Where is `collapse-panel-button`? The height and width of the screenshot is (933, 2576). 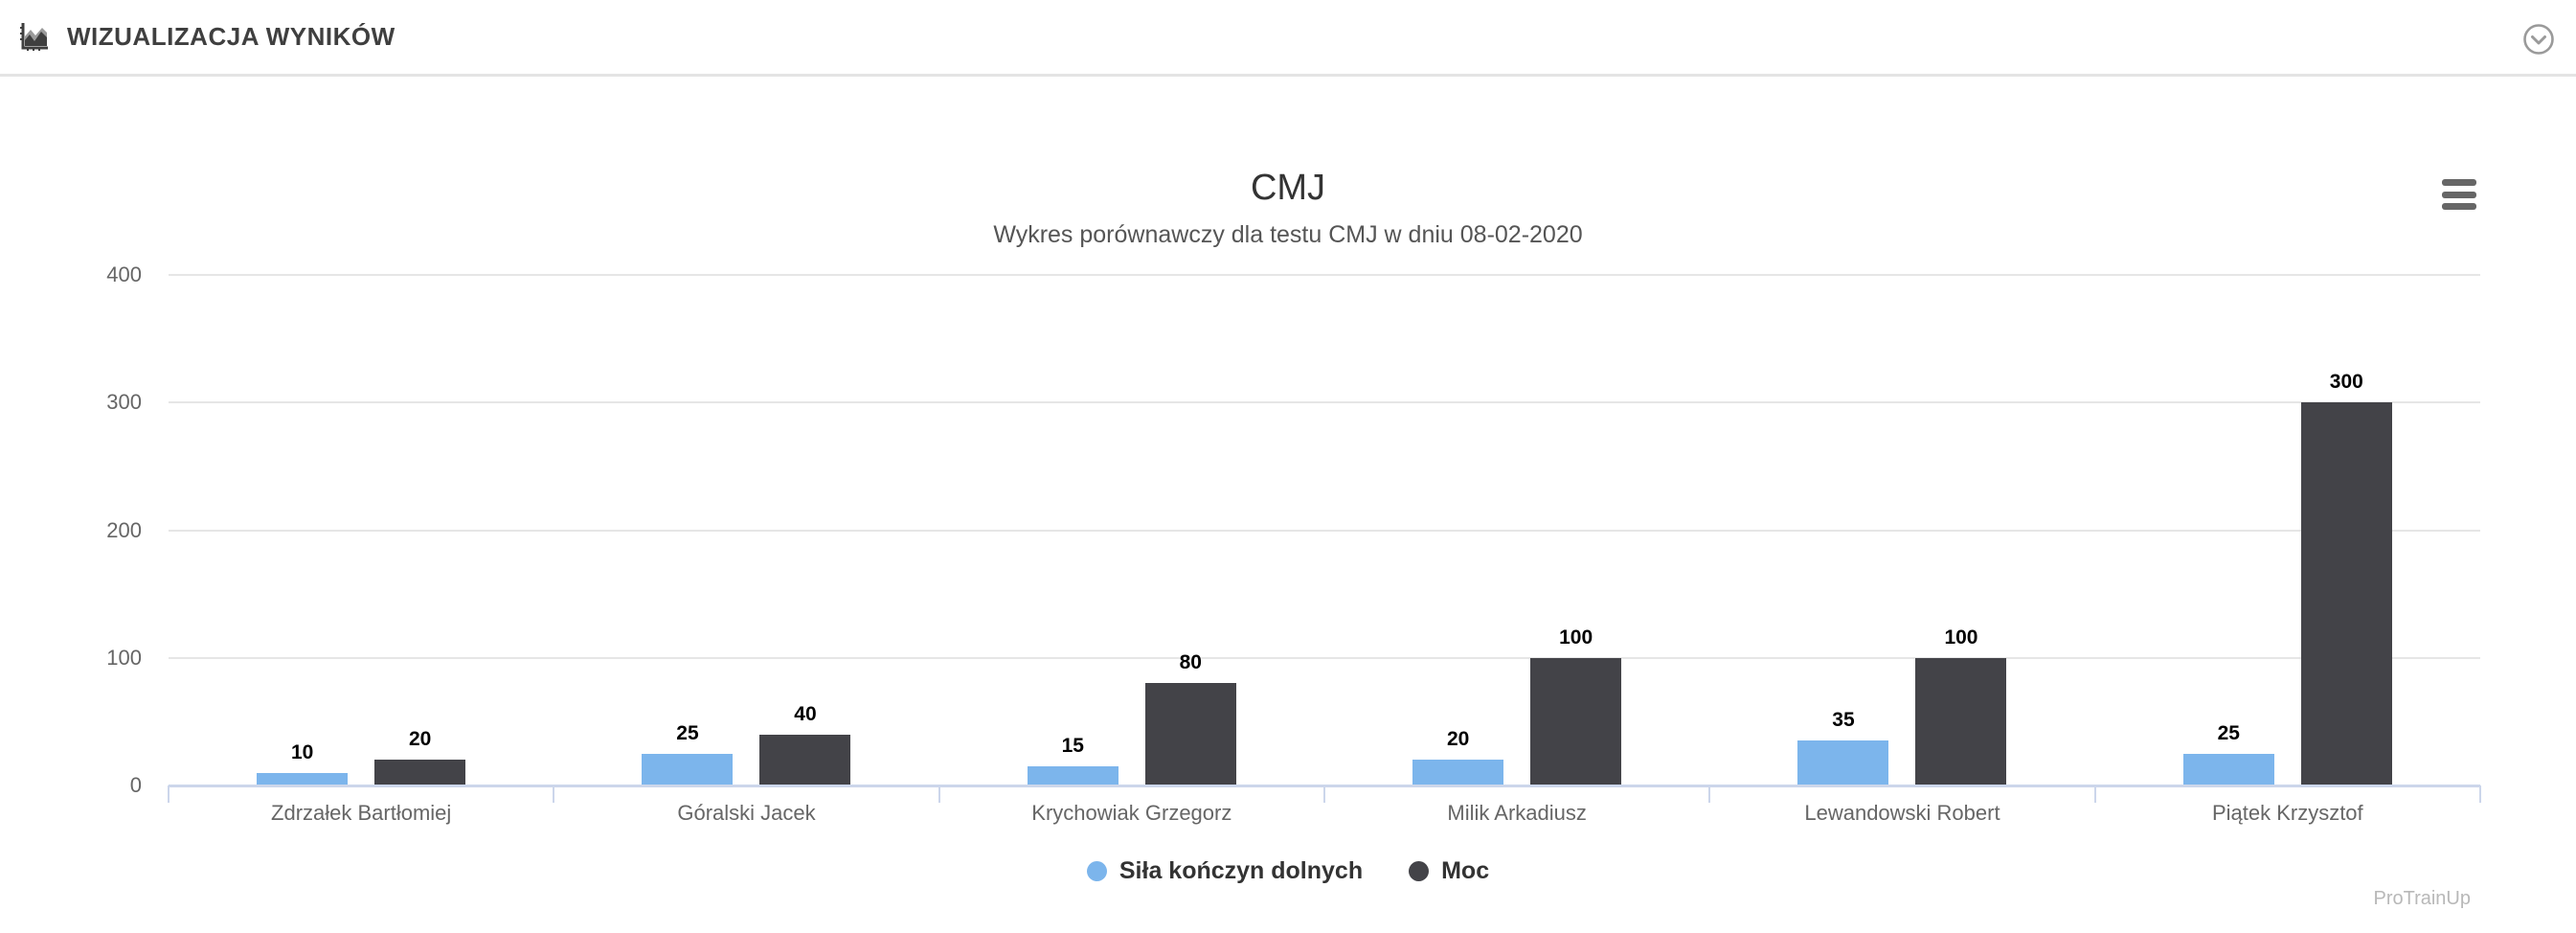
collapse-panel-button is located at coordinates (2538, 39).